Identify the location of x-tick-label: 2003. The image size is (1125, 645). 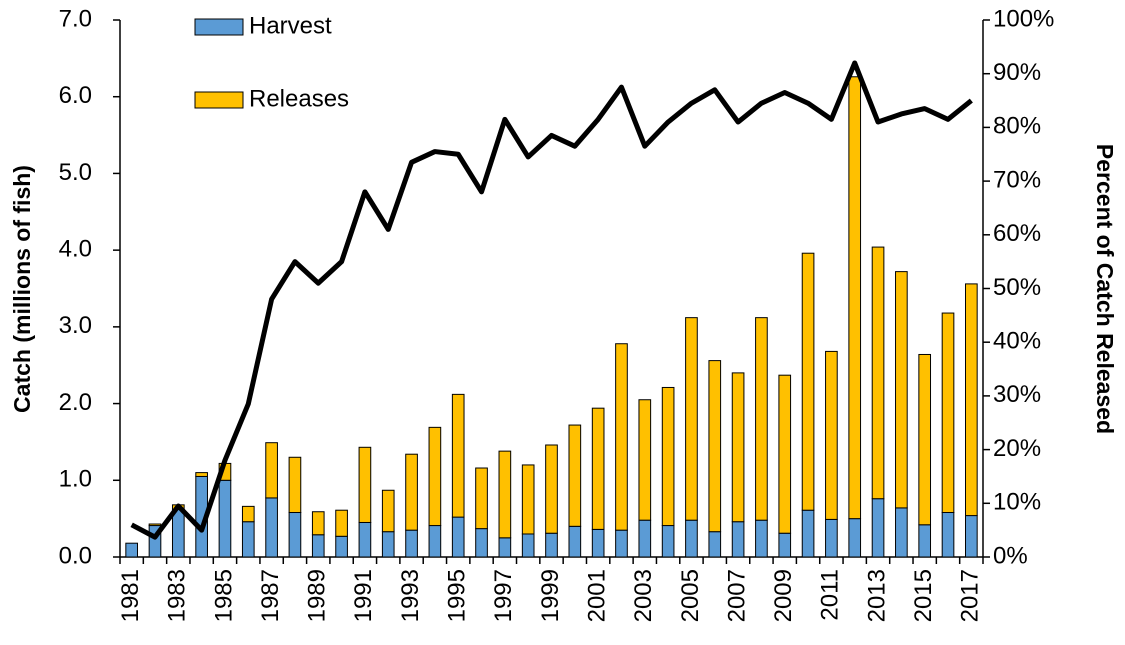
(643, 595).